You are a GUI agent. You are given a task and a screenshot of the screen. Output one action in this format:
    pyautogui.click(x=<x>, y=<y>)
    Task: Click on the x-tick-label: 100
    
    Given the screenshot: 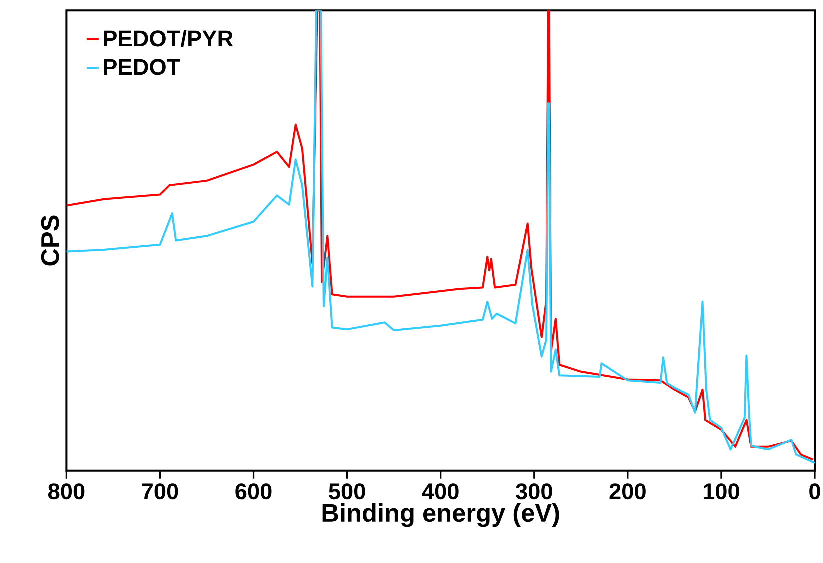 What is the action you would take?
    pyautogui.click(x=722, y=492)
    